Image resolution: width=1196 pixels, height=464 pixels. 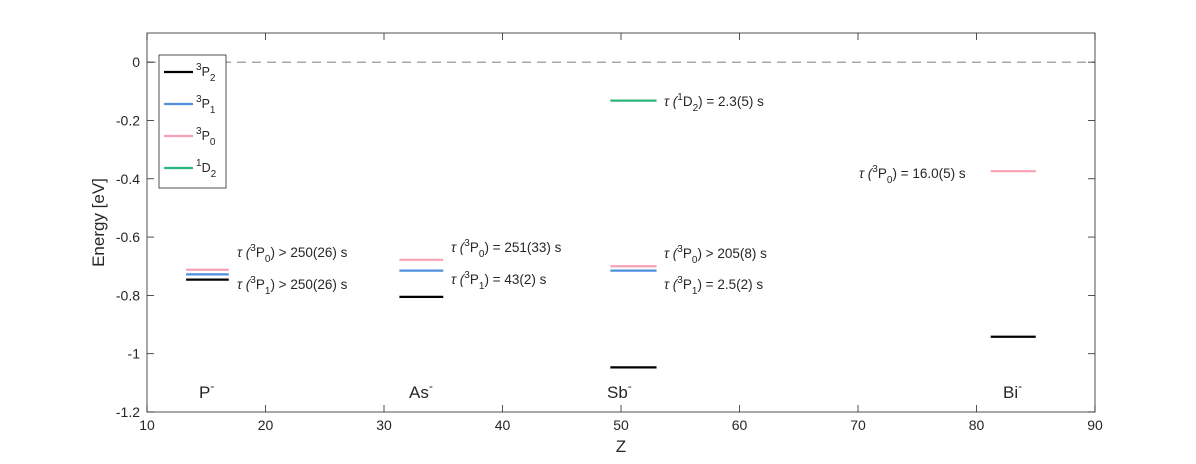 I want to click on ion-label-bi: Bi-, so click(x=1012, y=390).